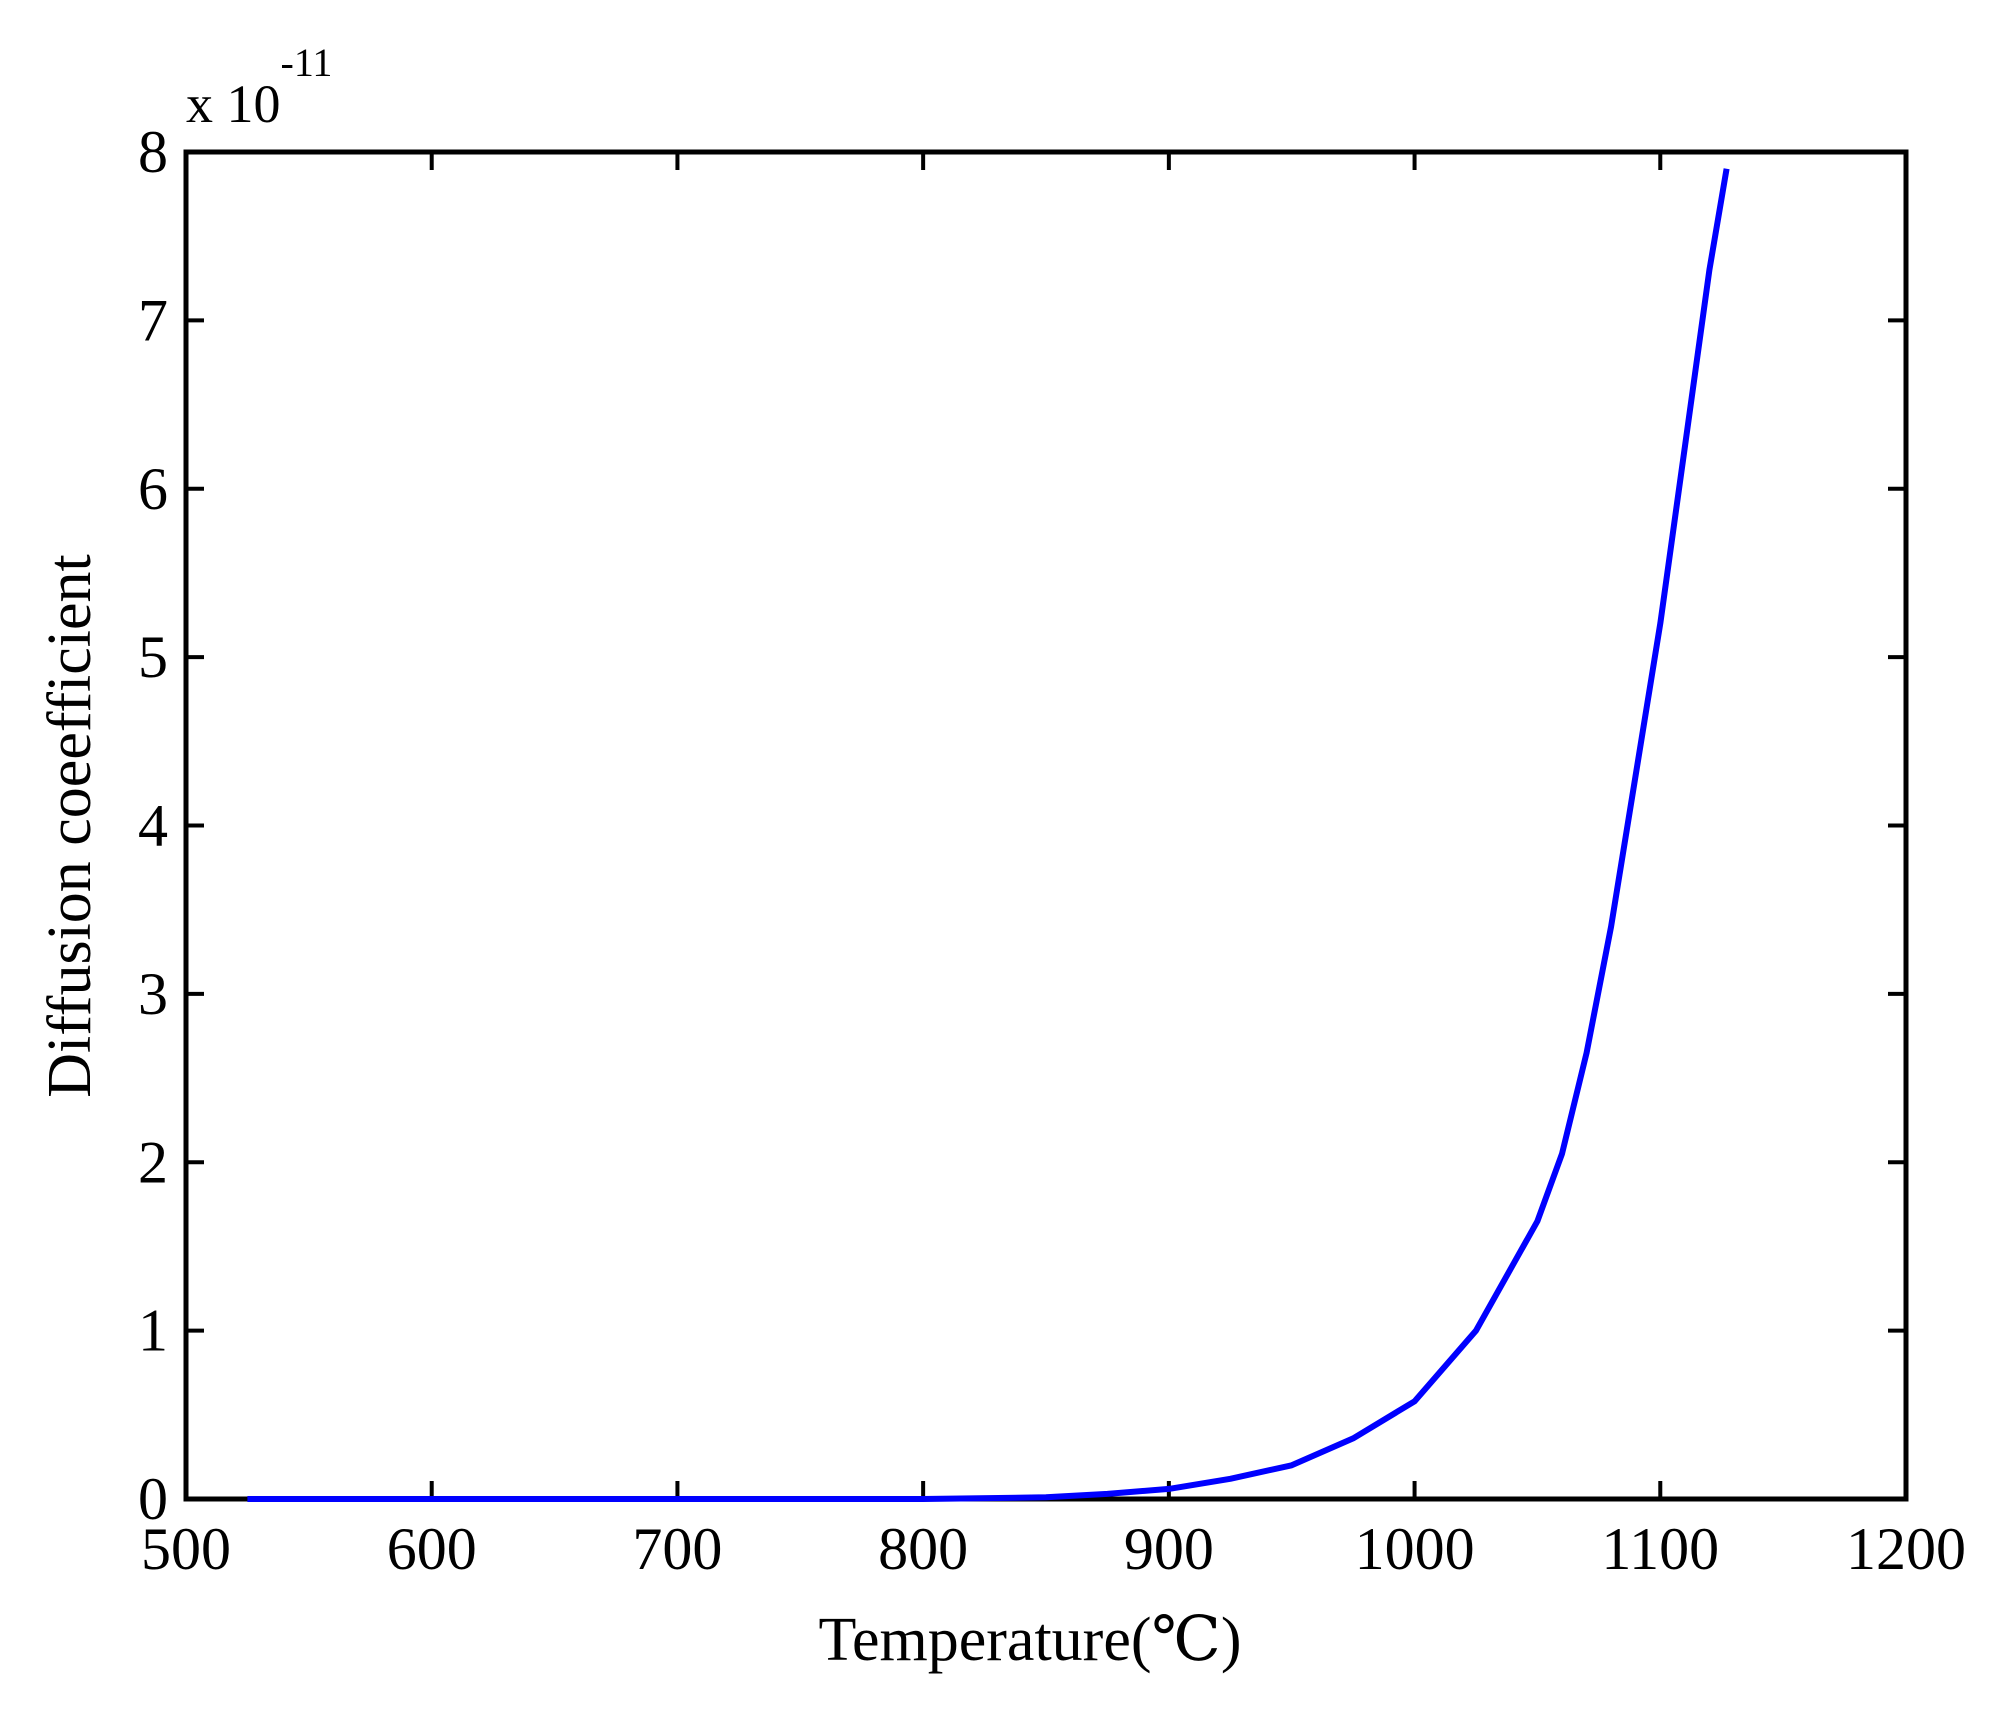 This screenshot has width=1994, height=1728. I want to click on y-tick-label: 5, so click(153, 657).